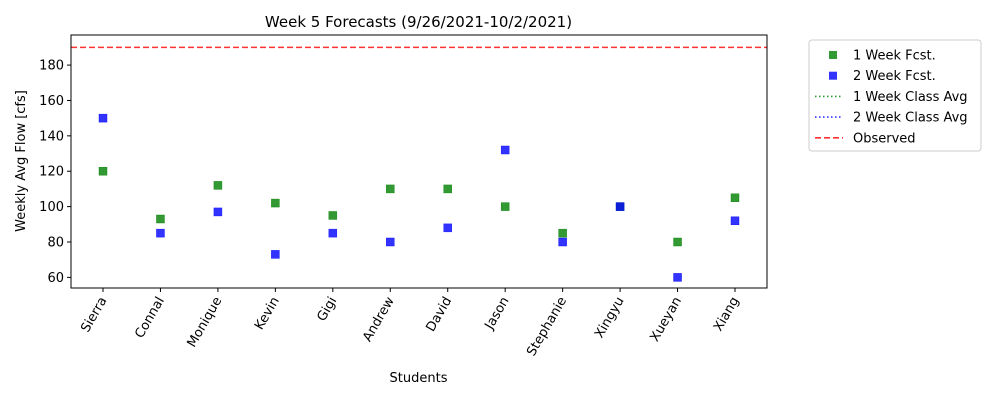 This screenshot has height=400, width=1000. I want to click on legend-label: 1 Week Class Avg, so click(910, 97).